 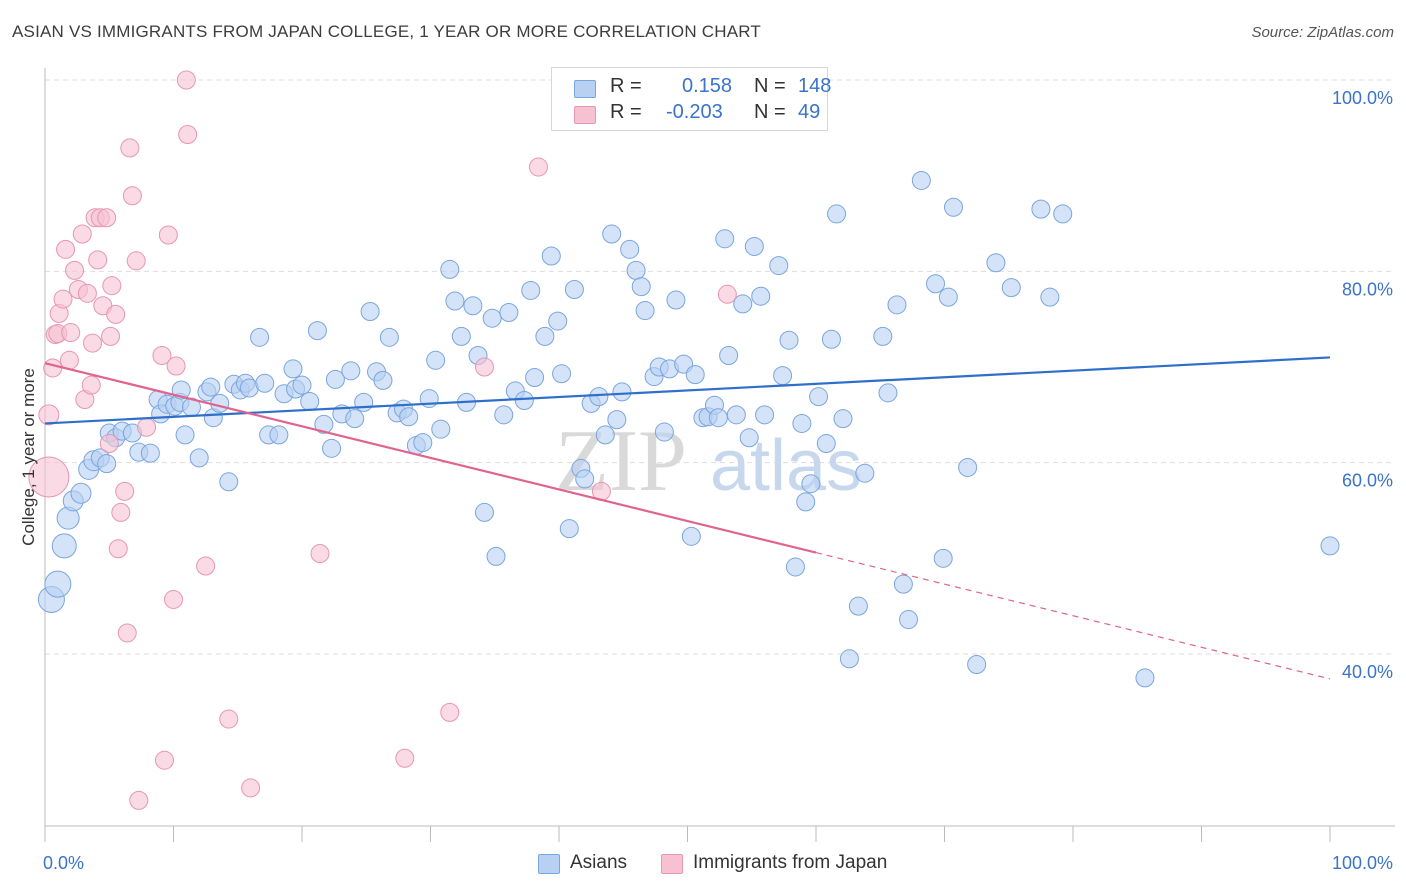 What do you see at coordinates (694, 112) in the screenshot?
I see `legend-r-value-japan: -0.203` at bounding box center [694, 112].